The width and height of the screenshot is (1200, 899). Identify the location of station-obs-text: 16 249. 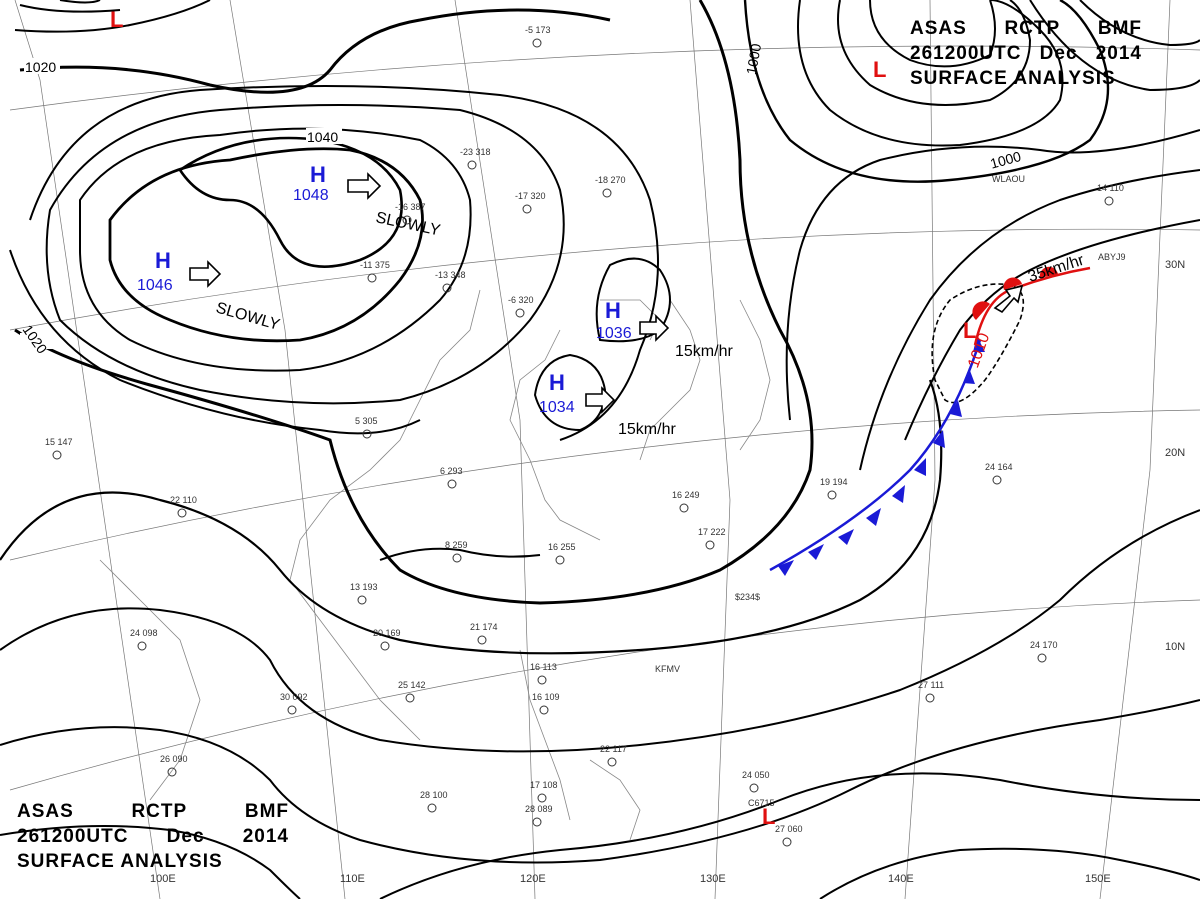
(686, 495).